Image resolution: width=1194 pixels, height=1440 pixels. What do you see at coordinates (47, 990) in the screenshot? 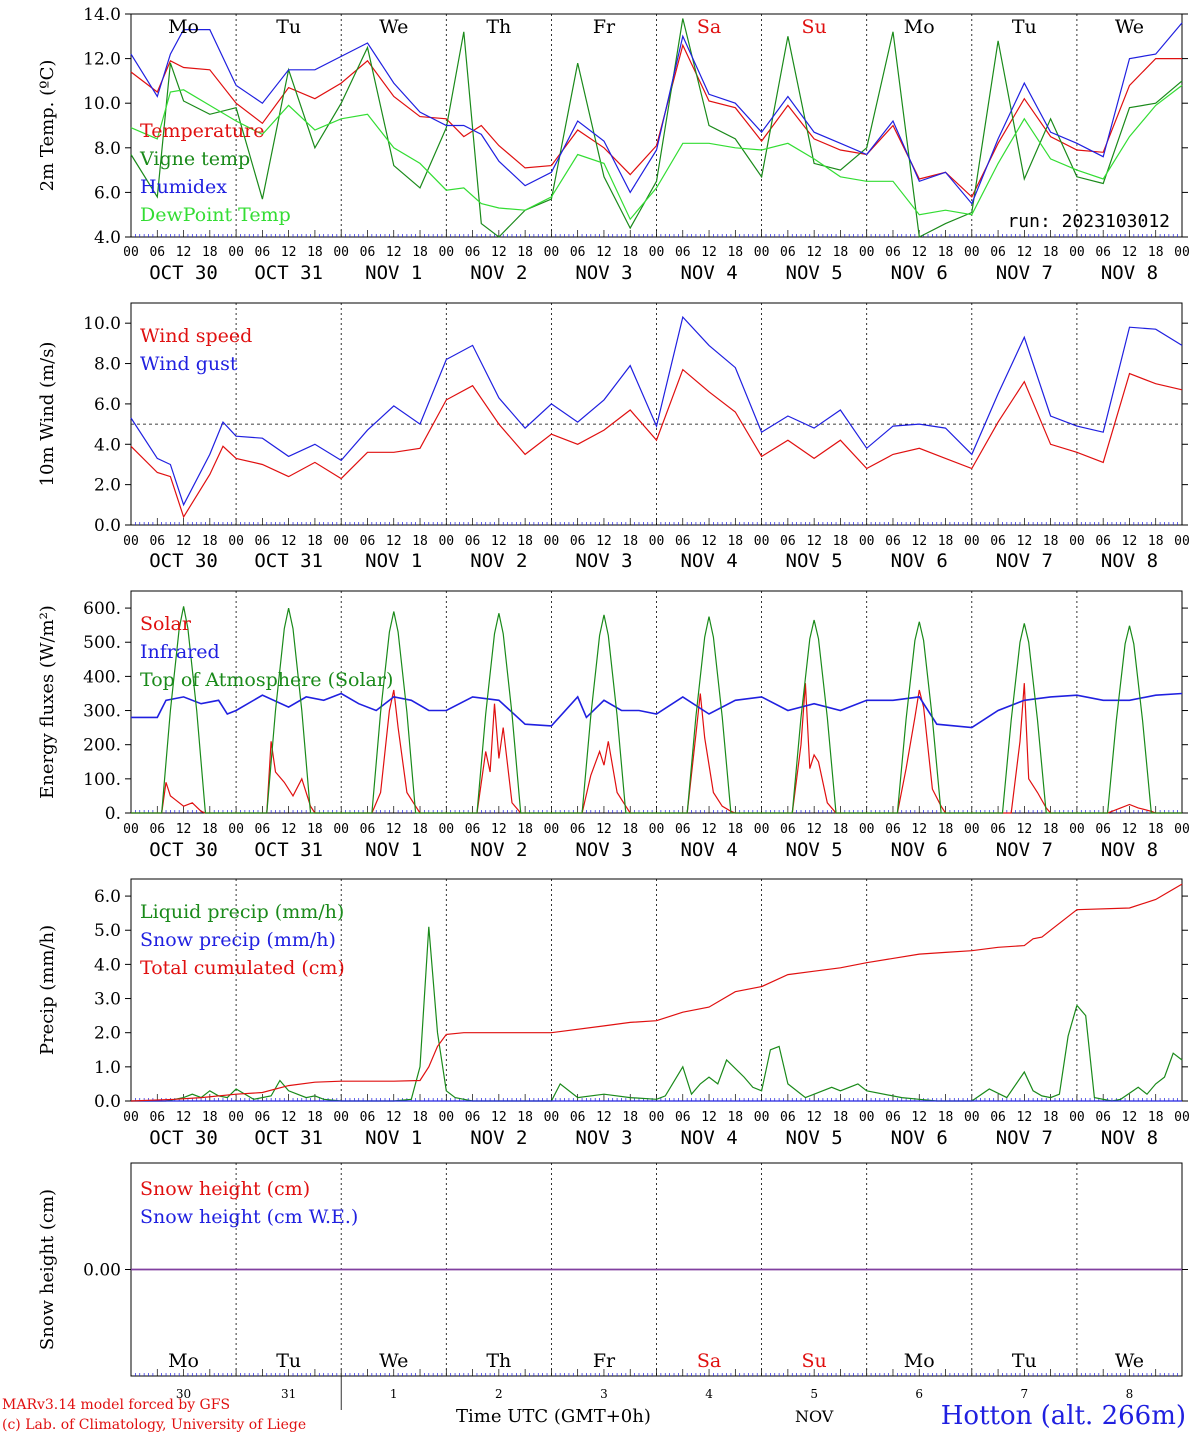
I see `y-axis-label: Precip (mm/h)` at bounding box center [47, 990].